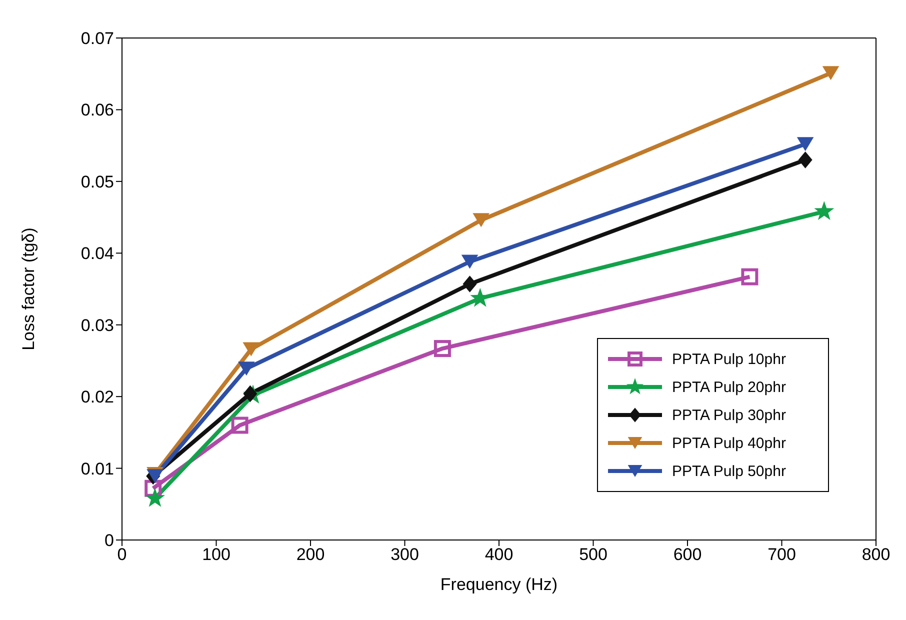 The height and width of the screenshot is (620, 906). What do you see at coordinates (499, 554) in the screenshot?
I see `x-tick-label: 400` at bounding box center [499, 554].